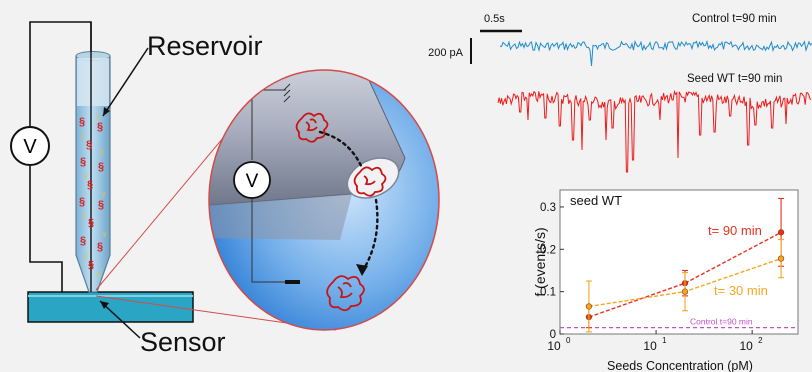  I want to click on control-trace-label: Control t=90 min, so click(734, 19).